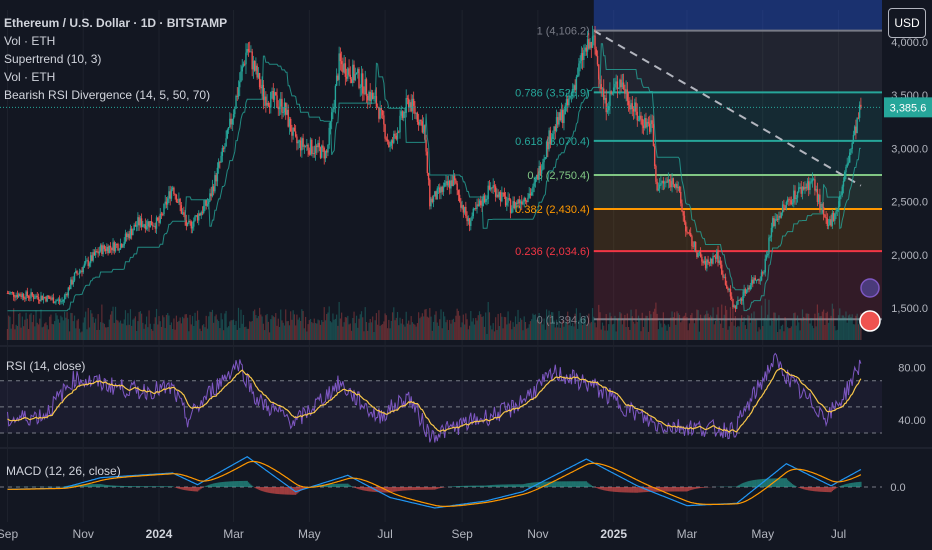 This screenshot has width=932, height=550. I want to click on indicator-vol-1: Vol · ETH, so click(30, 41).